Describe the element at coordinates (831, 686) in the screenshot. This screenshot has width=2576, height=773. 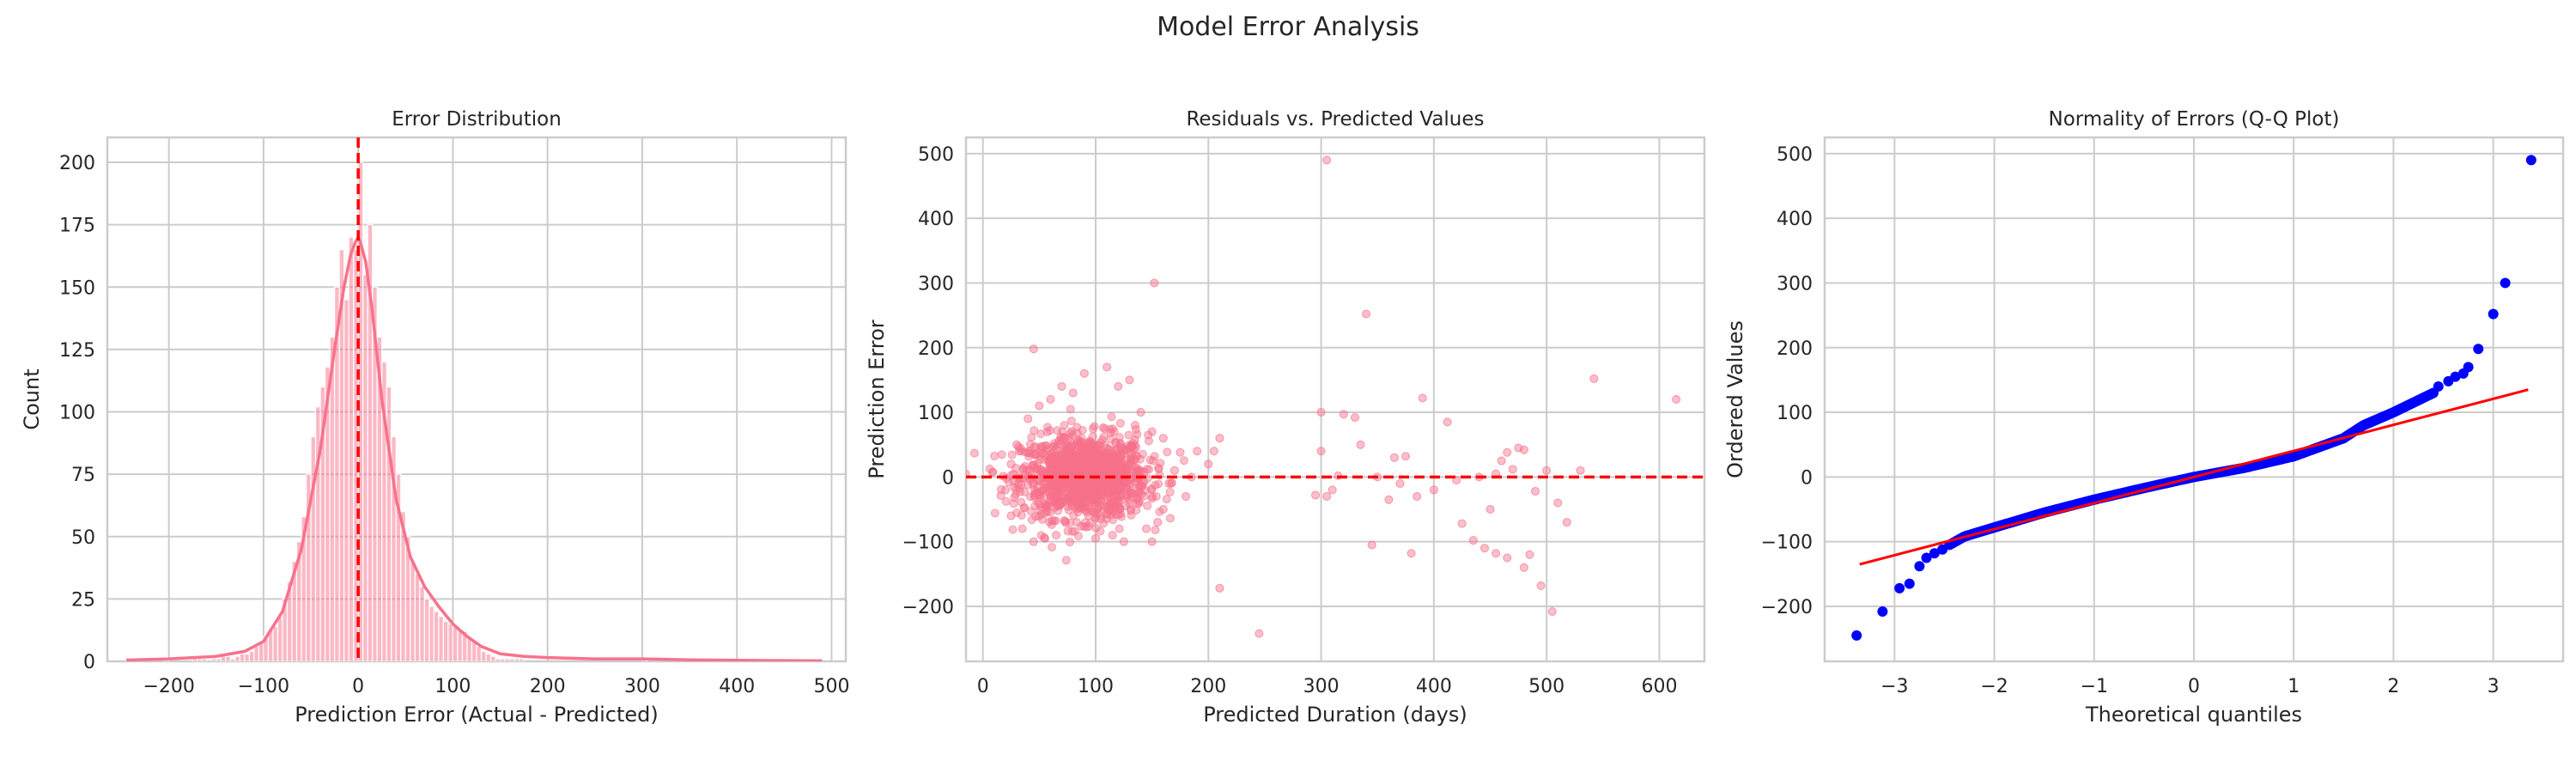
I see `x-tick-label: 500` at that location.